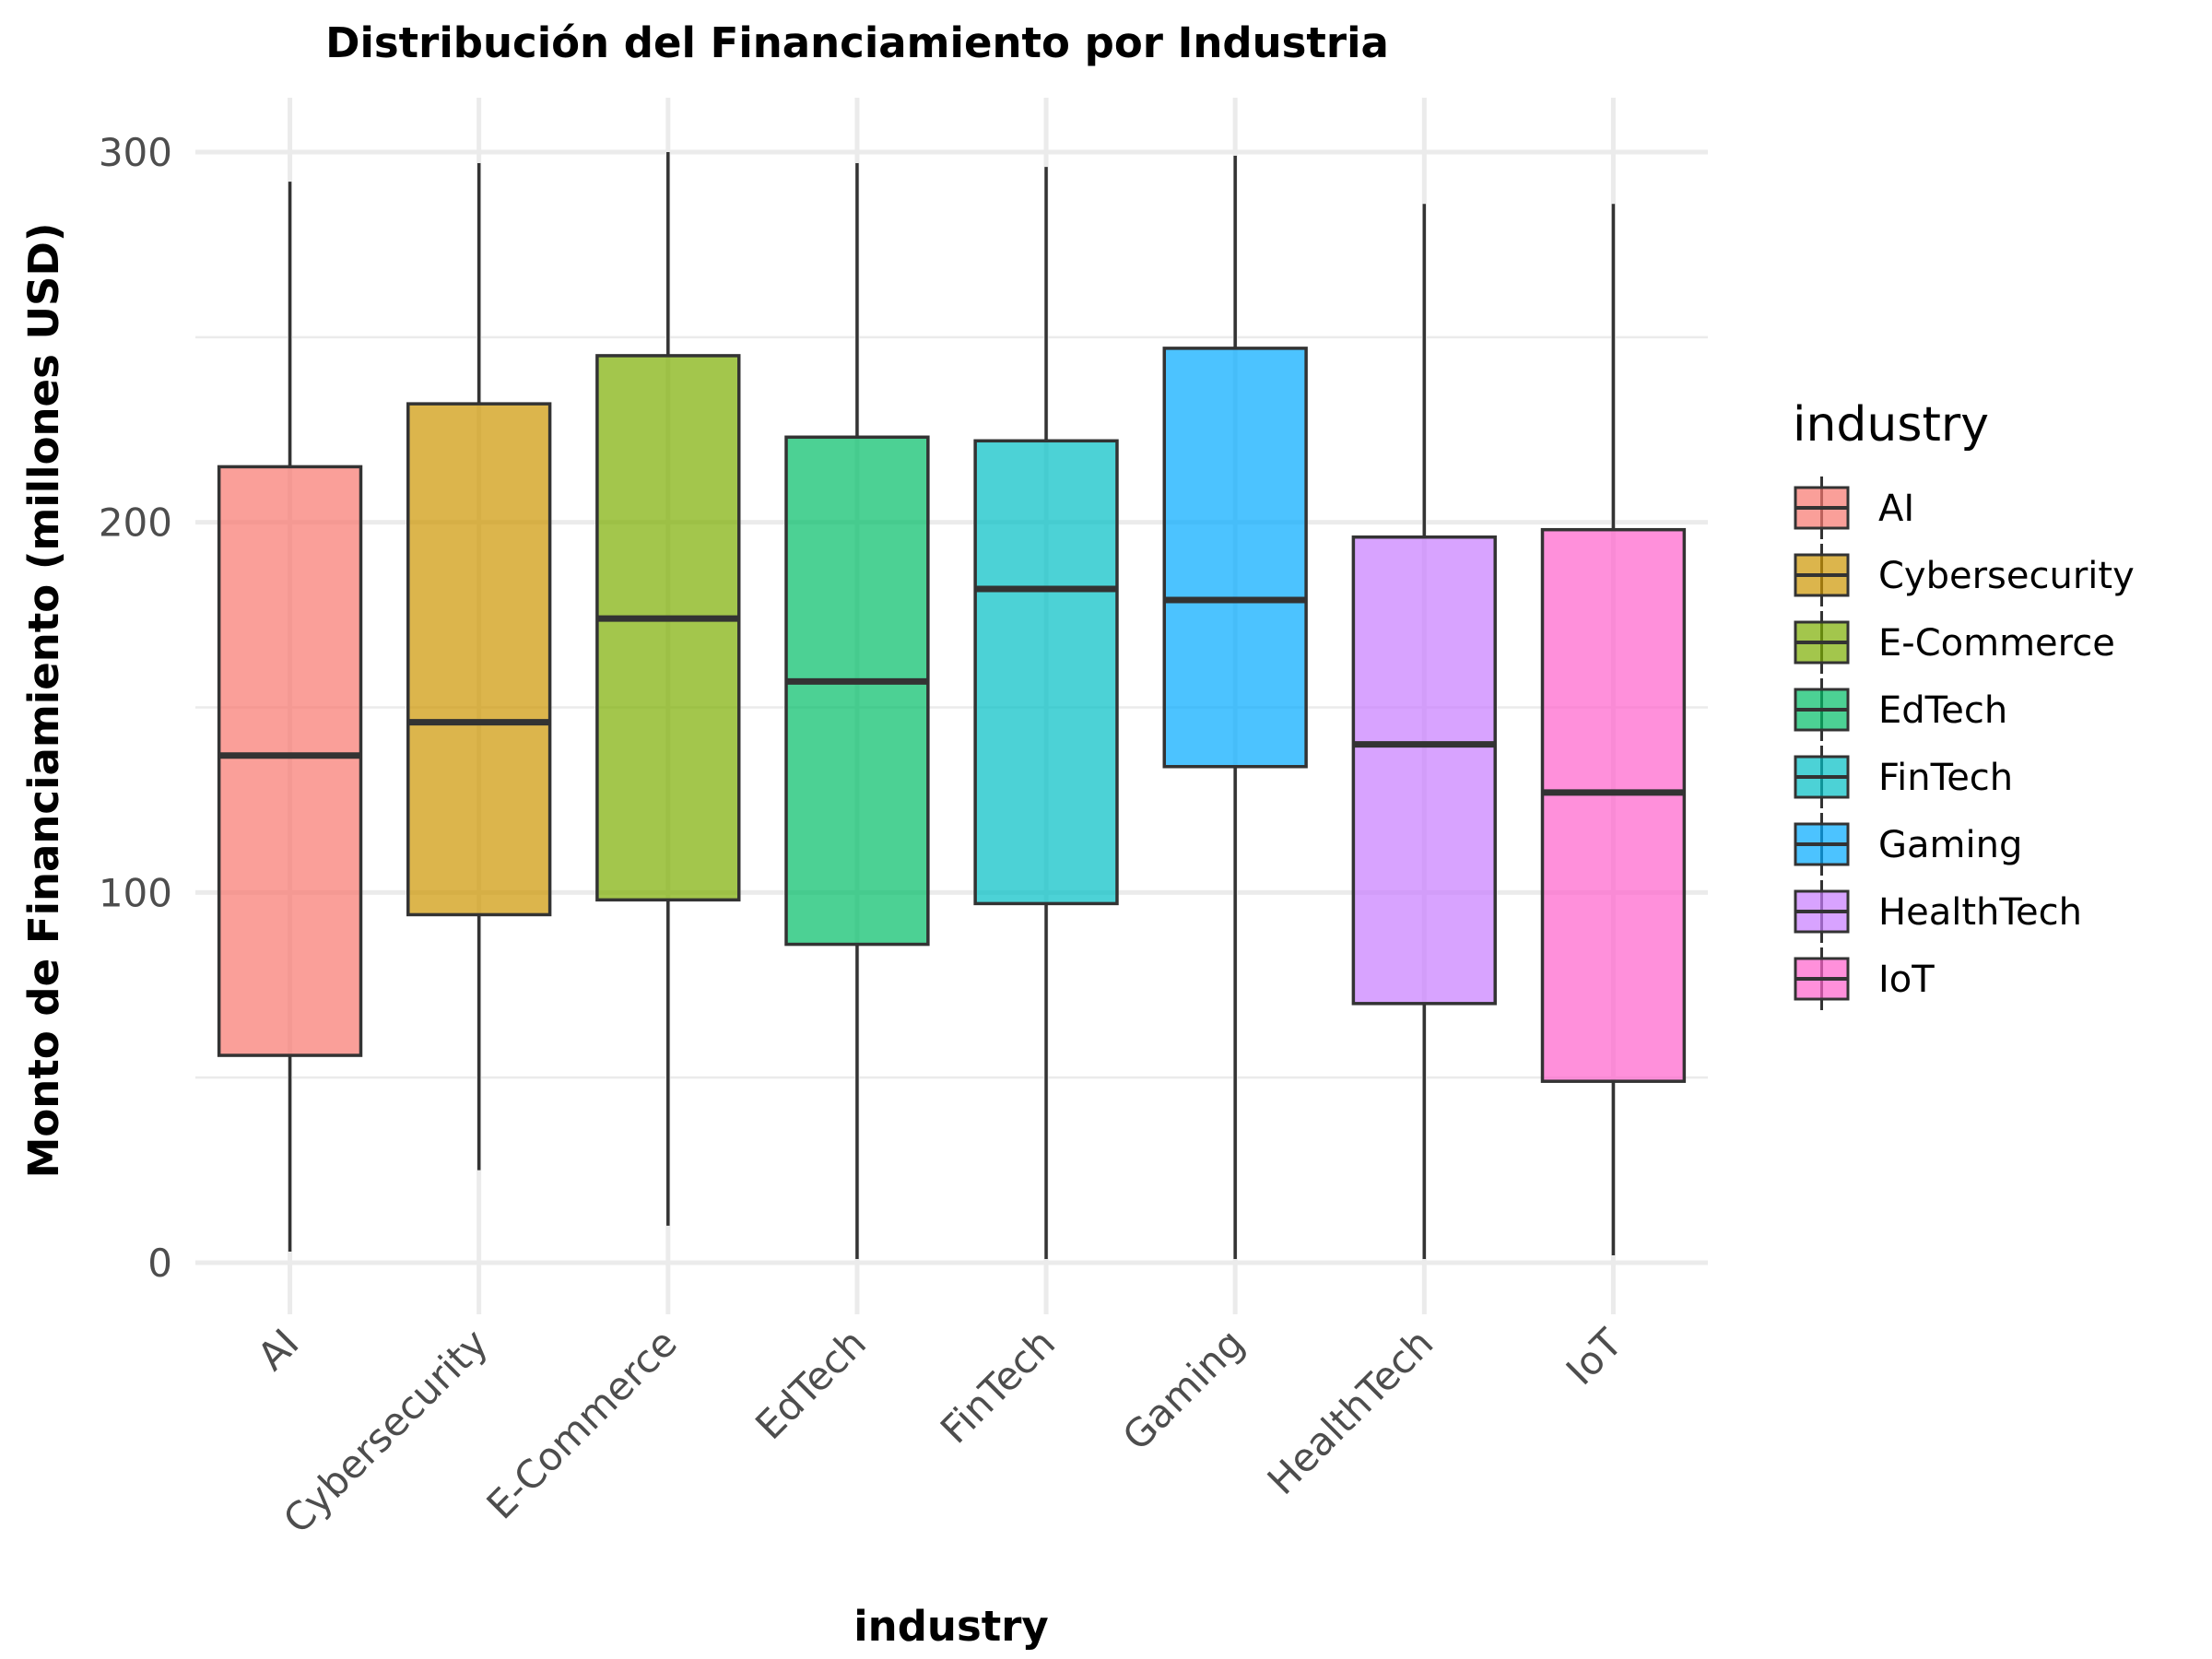  I want to click on y-tick-label: 300, so click(135, 152).